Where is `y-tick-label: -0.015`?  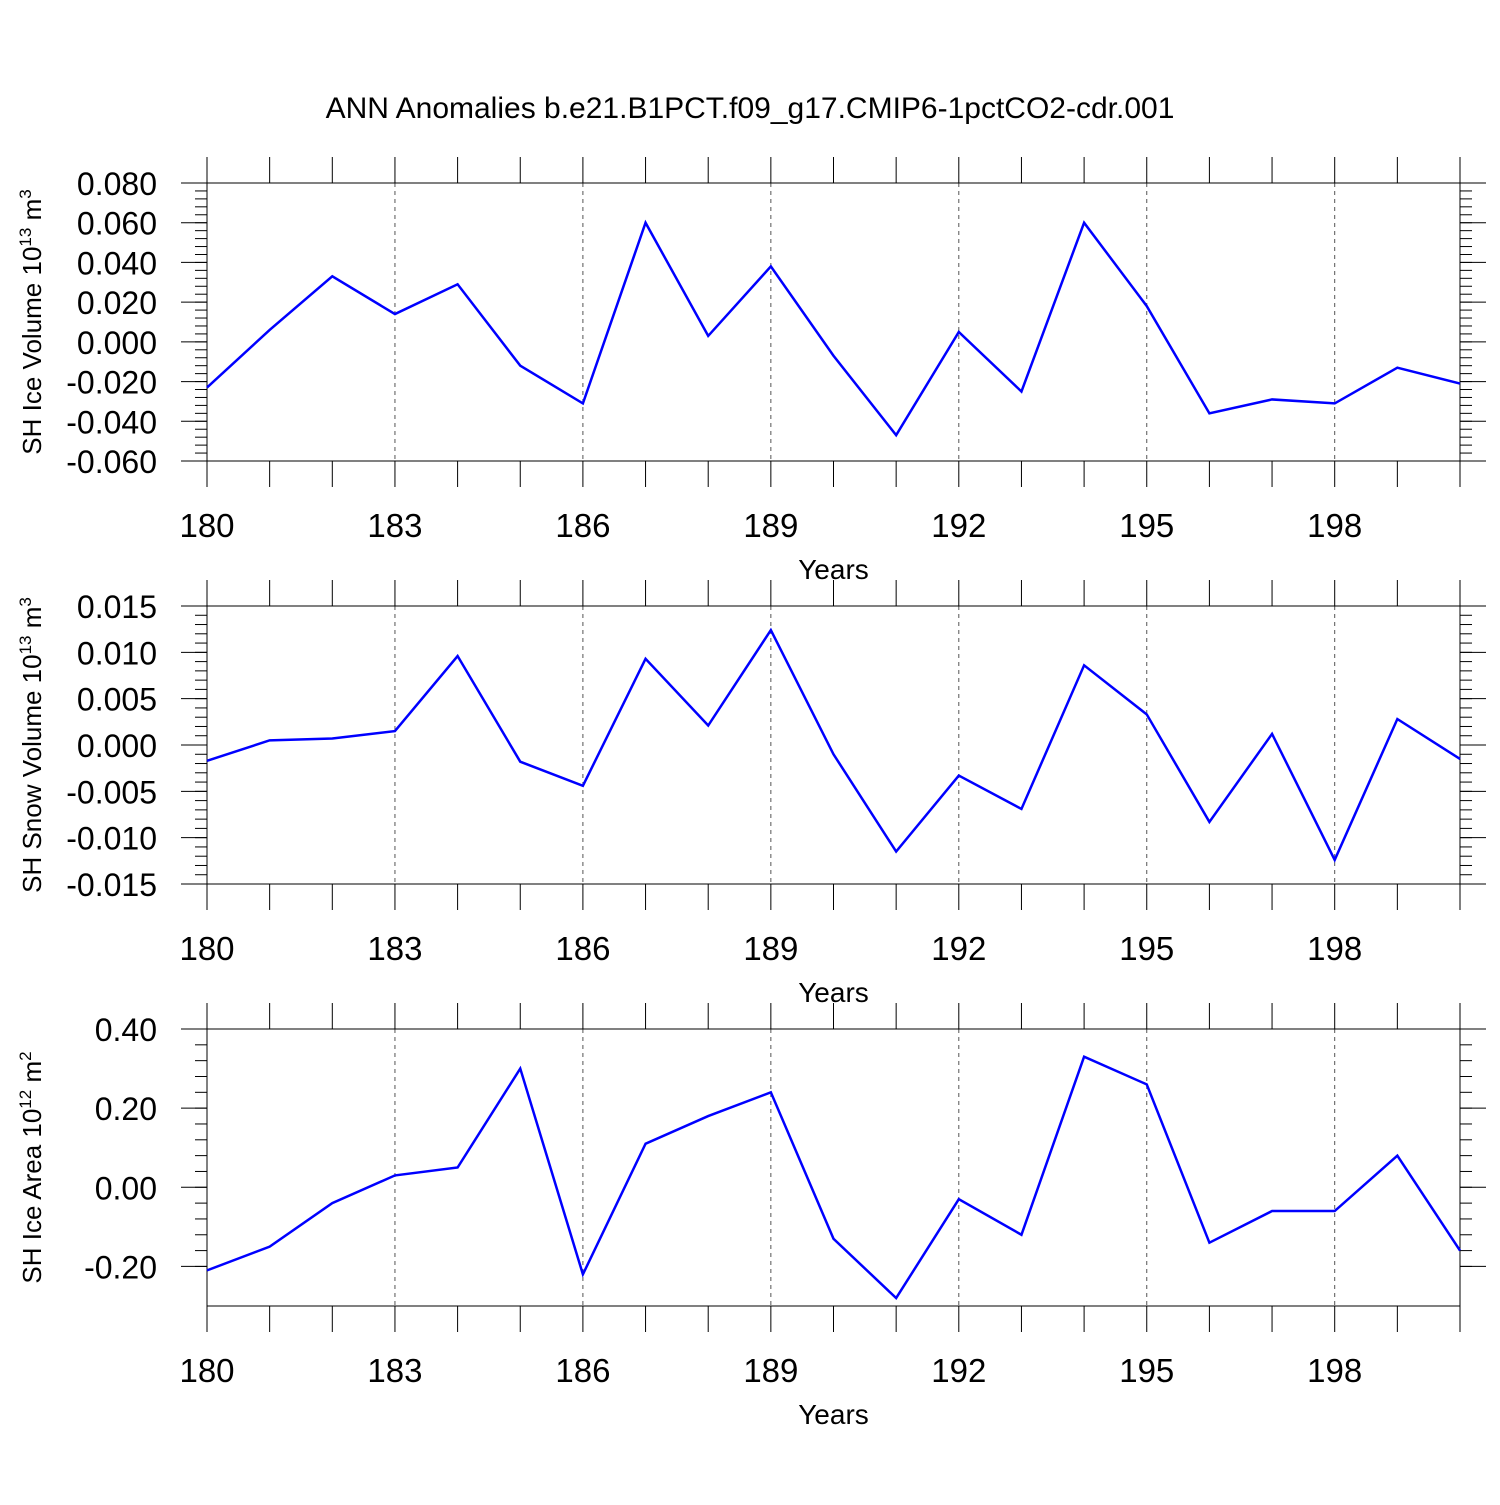
y-tick-label: -0.015 is located at coordinates (111, 885).